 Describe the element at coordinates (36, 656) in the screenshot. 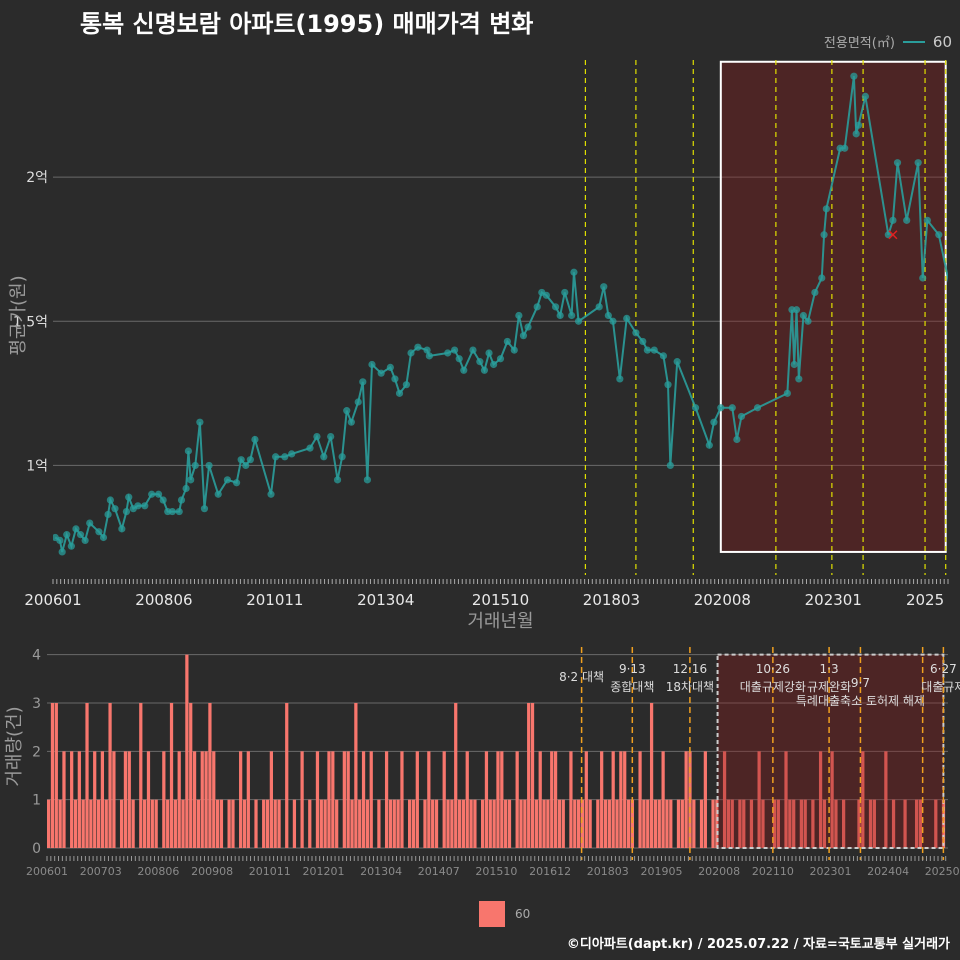

I see `volume-y-tick: 4` at that location.